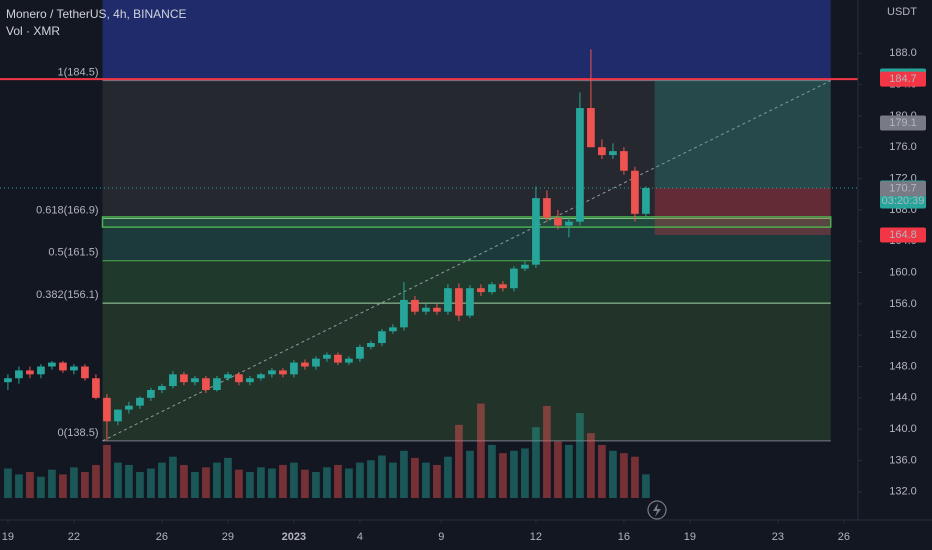 This screenshot has height=550, width=932. Describe the element at coordinates (657, 510) in the screenshot. I see `replay-icon` at that location.